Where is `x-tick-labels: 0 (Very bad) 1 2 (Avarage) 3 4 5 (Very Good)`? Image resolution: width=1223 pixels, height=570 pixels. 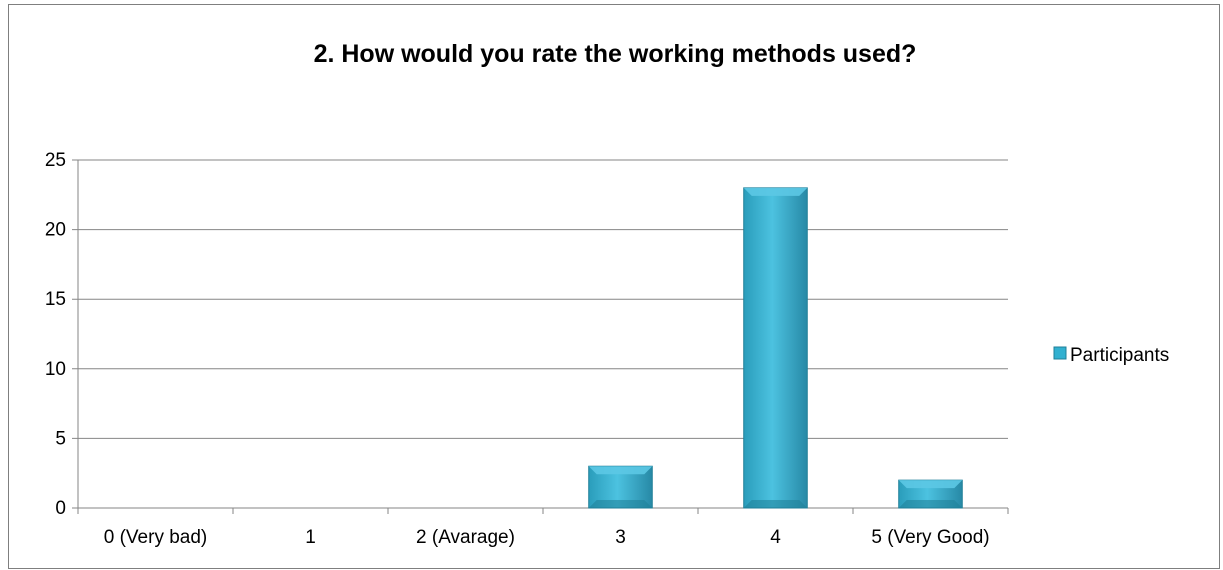
x-tick-labels: 0 (Very bad) 1 2 (Avarage) 3 4 5 (Very Good) is located at coordinates (547, 537).